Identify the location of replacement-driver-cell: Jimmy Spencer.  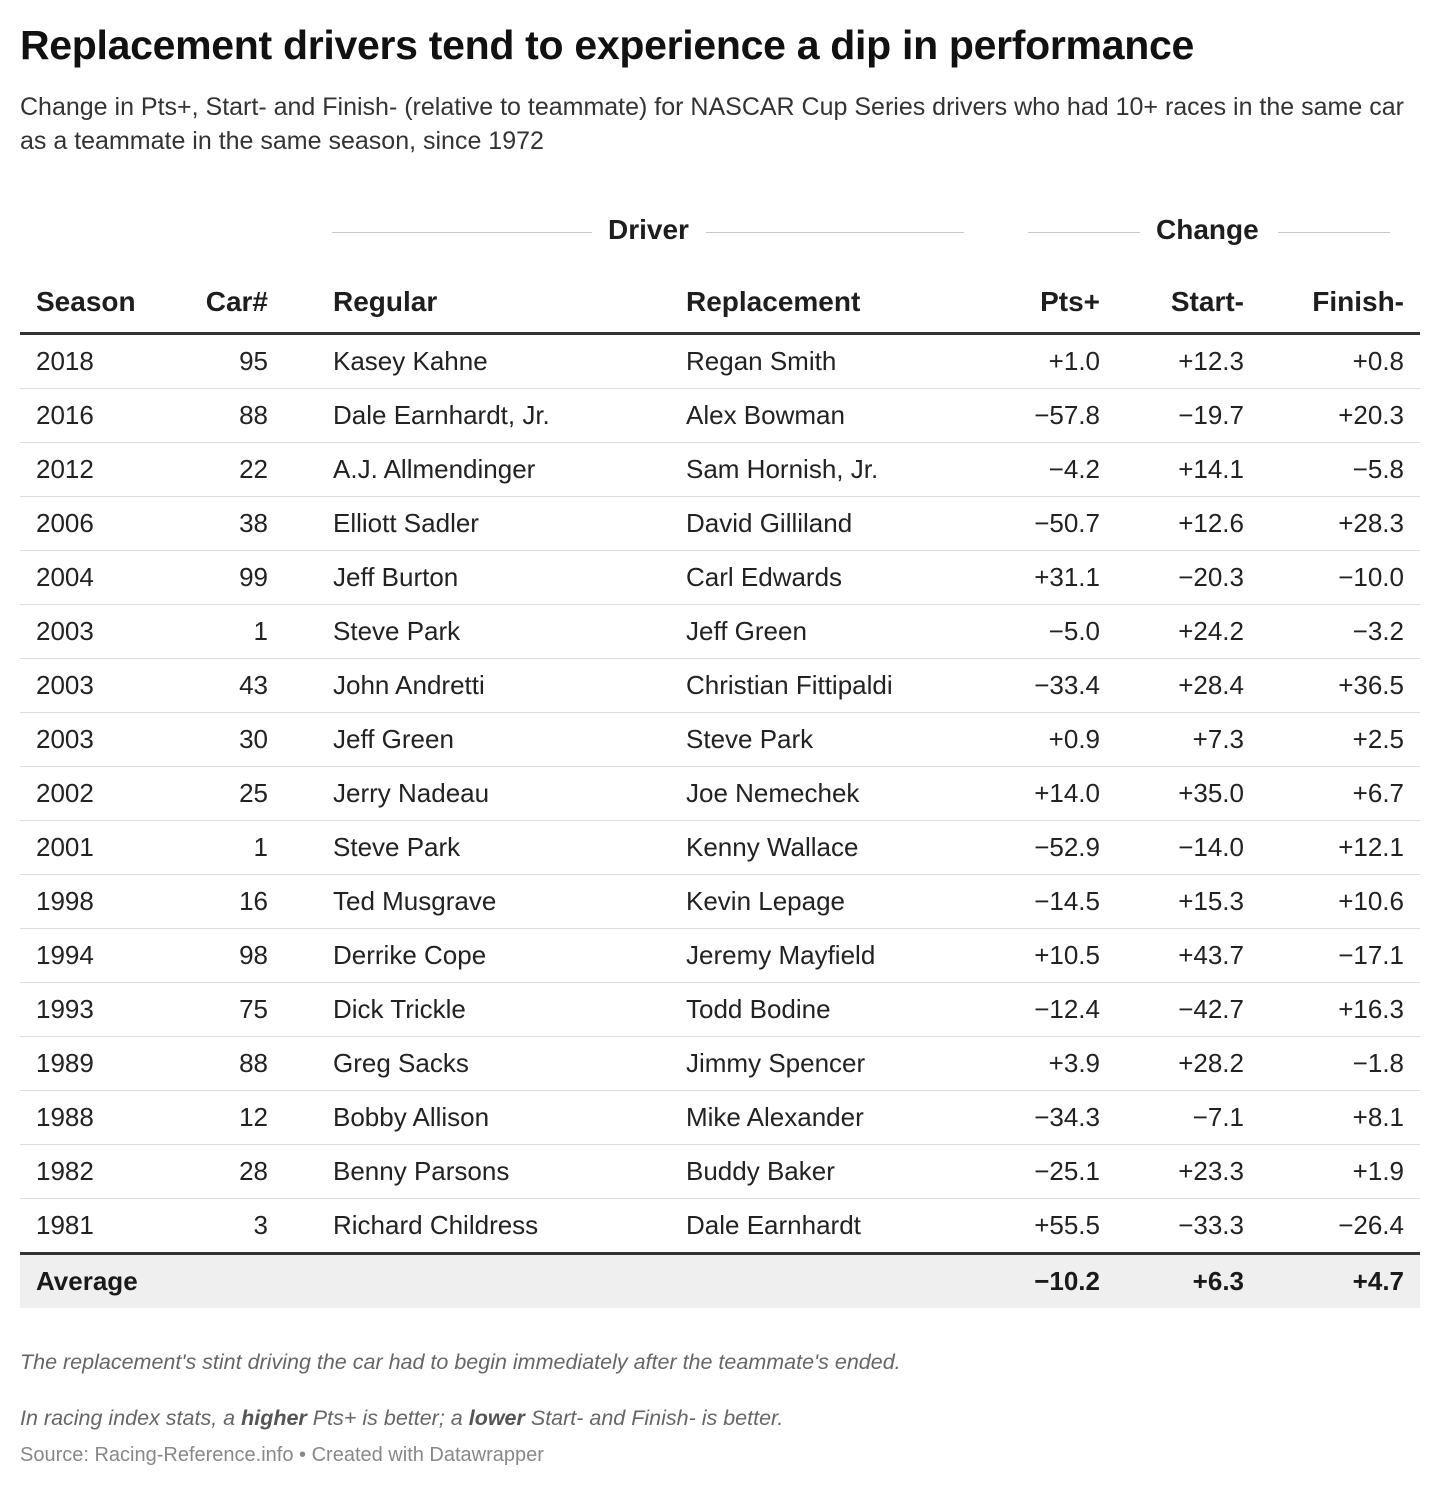
(841, 1063).